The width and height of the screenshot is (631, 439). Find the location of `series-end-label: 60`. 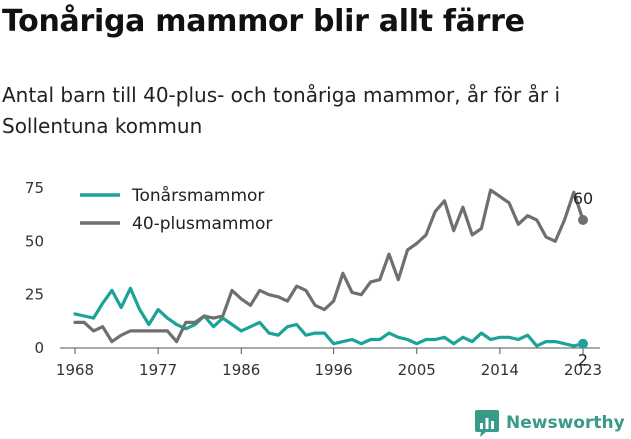

series-end-label: 60 is located at coordinates (583, 198).